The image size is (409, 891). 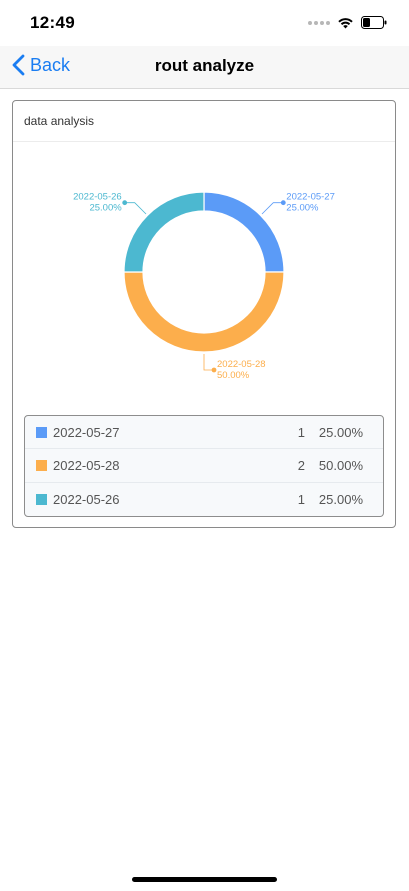 I want to click on nav-bar: Back rout analyze, so click(x=204, y=67).